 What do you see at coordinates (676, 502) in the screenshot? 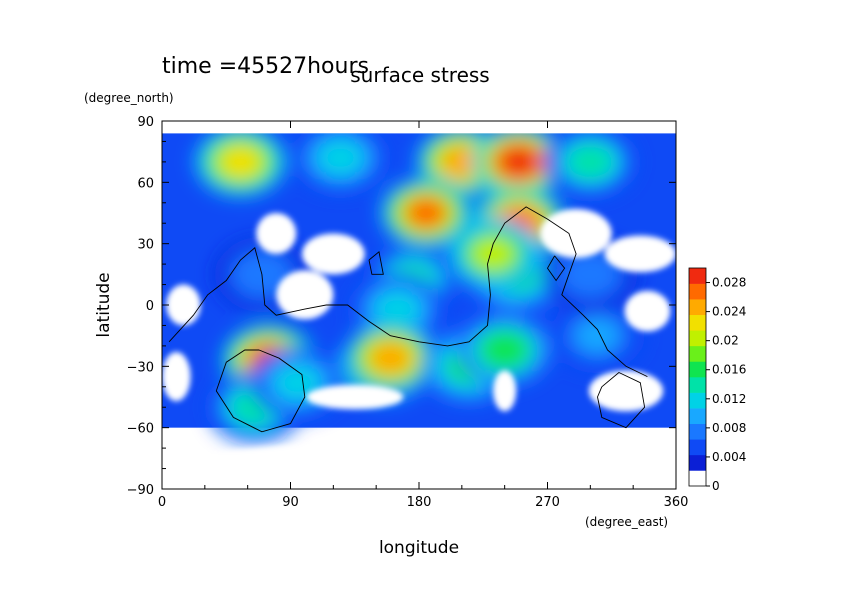
I see `x-tick-label-4: 360` at bounding box center [676, 502].